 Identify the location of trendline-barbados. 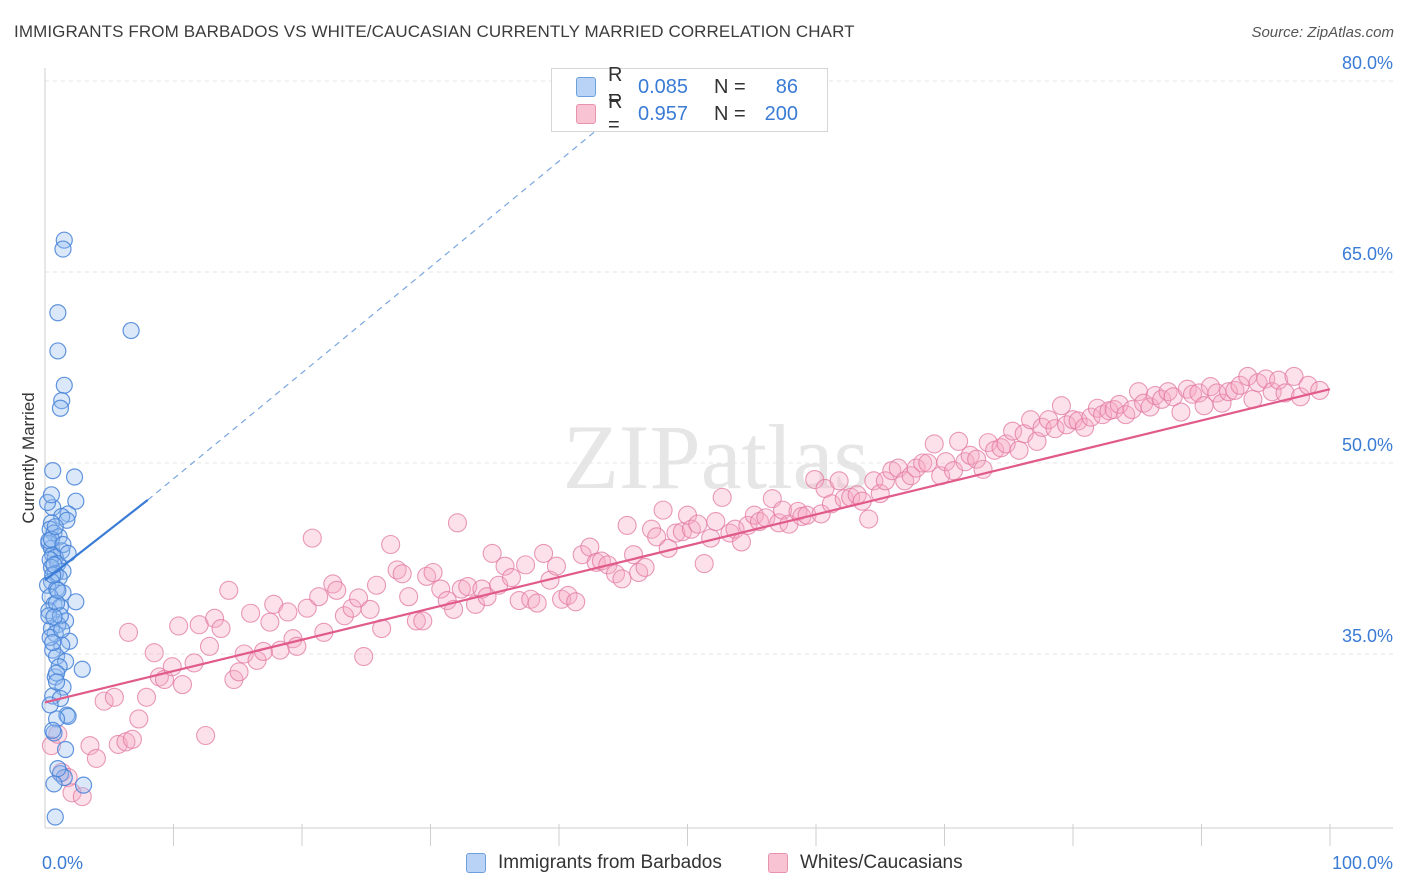
(96, 540).